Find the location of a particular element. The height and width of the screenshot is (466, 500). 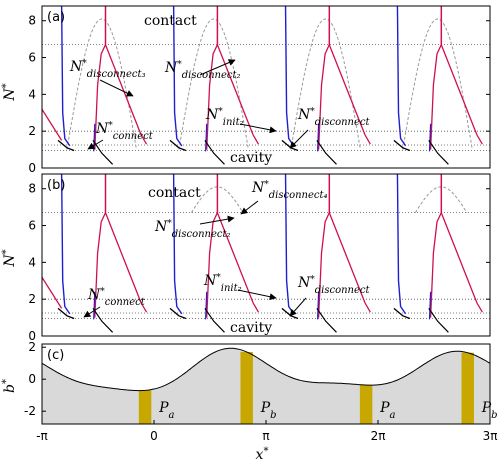

panel-a-annotation-disconnect2: N*disconnect₂ is located at coordinates (202, 70).